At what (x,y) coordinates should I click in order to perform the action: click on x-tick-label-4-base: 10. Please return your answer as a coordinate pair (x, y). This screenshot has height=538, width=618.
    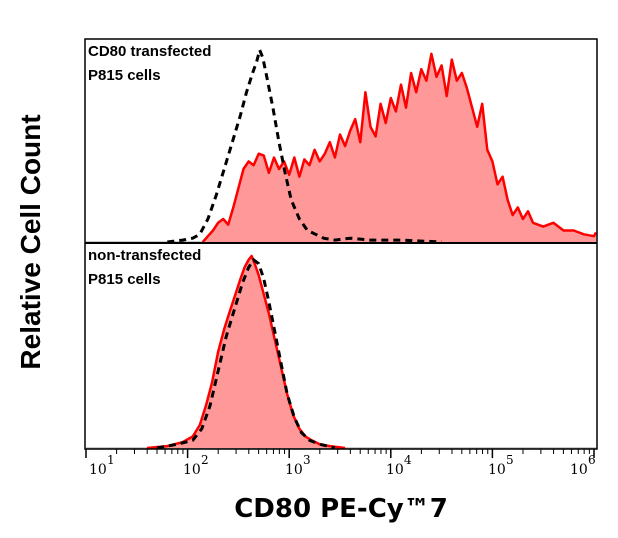
    Looking at the image, I should click on (395, 470).